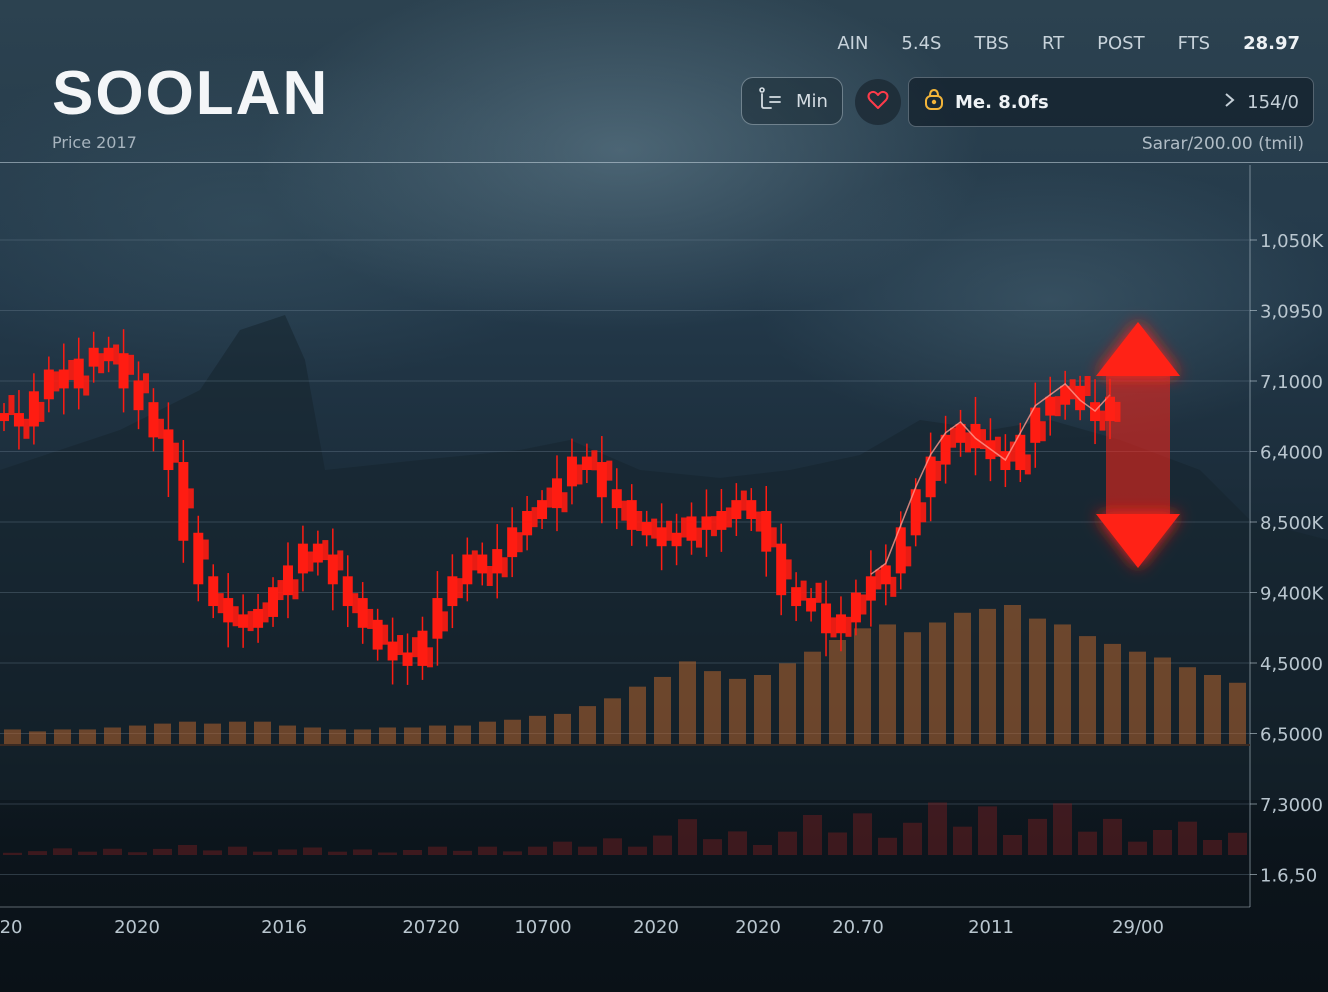 The height and width of the screenshot is (992, 1328). What do you see at coordinates (853, 43) in the screenshot?
I see `nav-item-ain: AIN` at bounding box center [853, 43].